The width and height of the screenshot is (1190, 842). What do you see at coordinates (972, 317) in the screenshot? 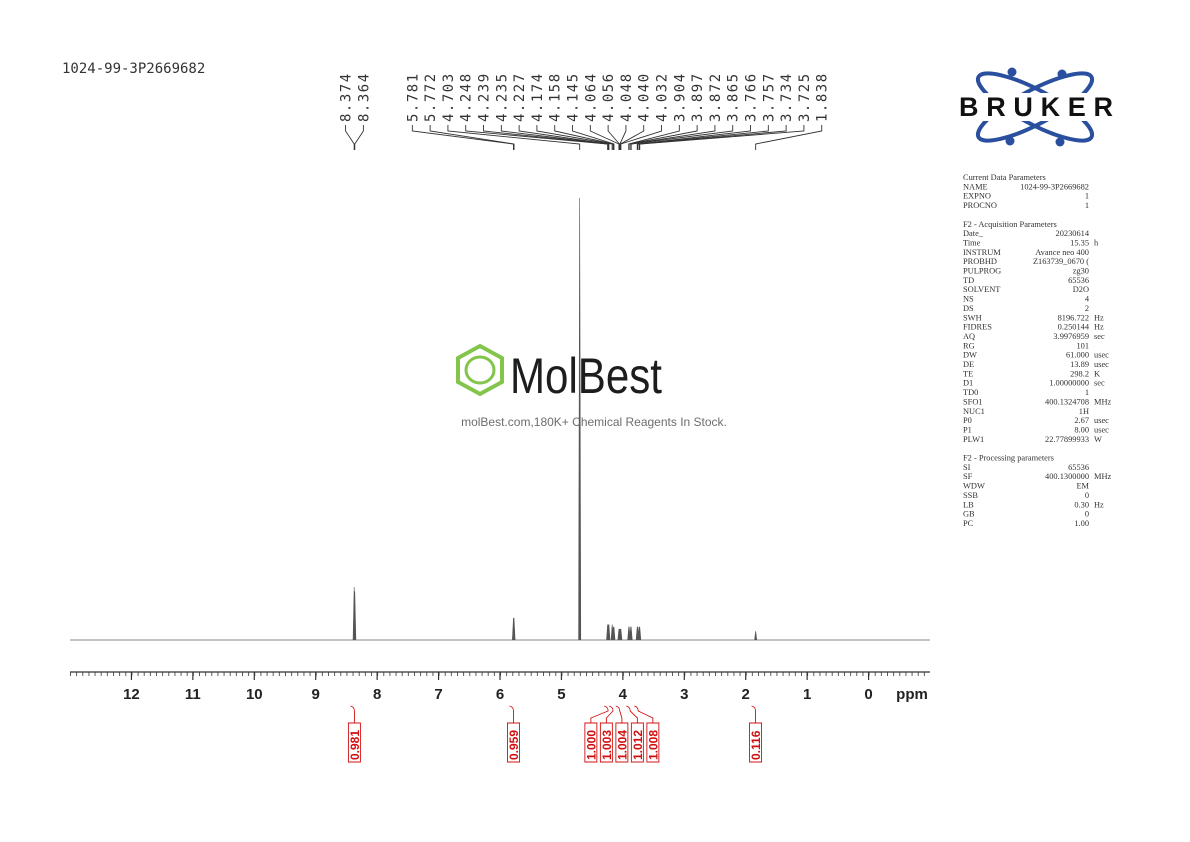
I see `parameter-name: SWH` at bounding box center [972, 317].